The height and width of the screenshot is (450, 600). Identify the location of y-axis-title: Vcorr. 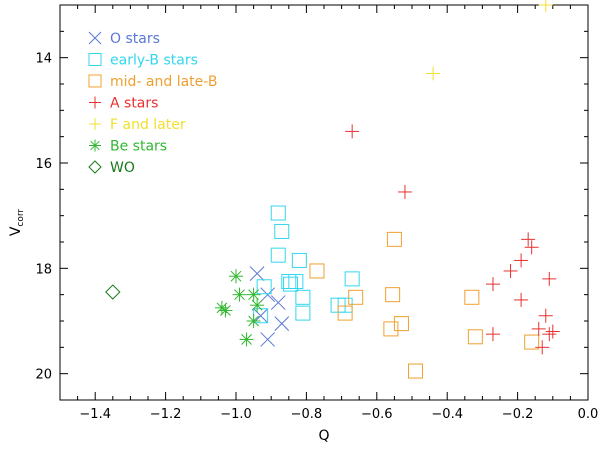
(17, 223).